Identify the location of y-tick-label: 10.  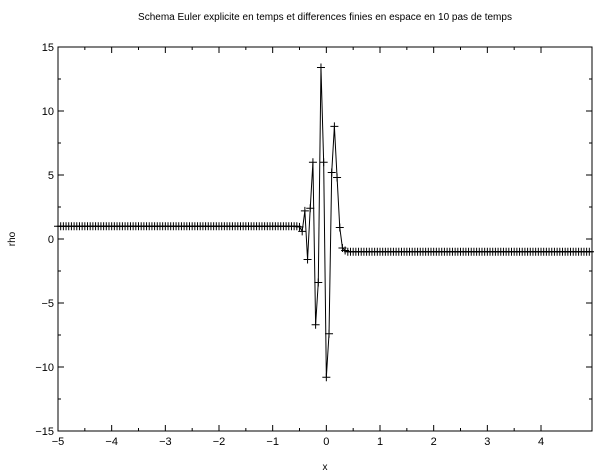
(48, 112).